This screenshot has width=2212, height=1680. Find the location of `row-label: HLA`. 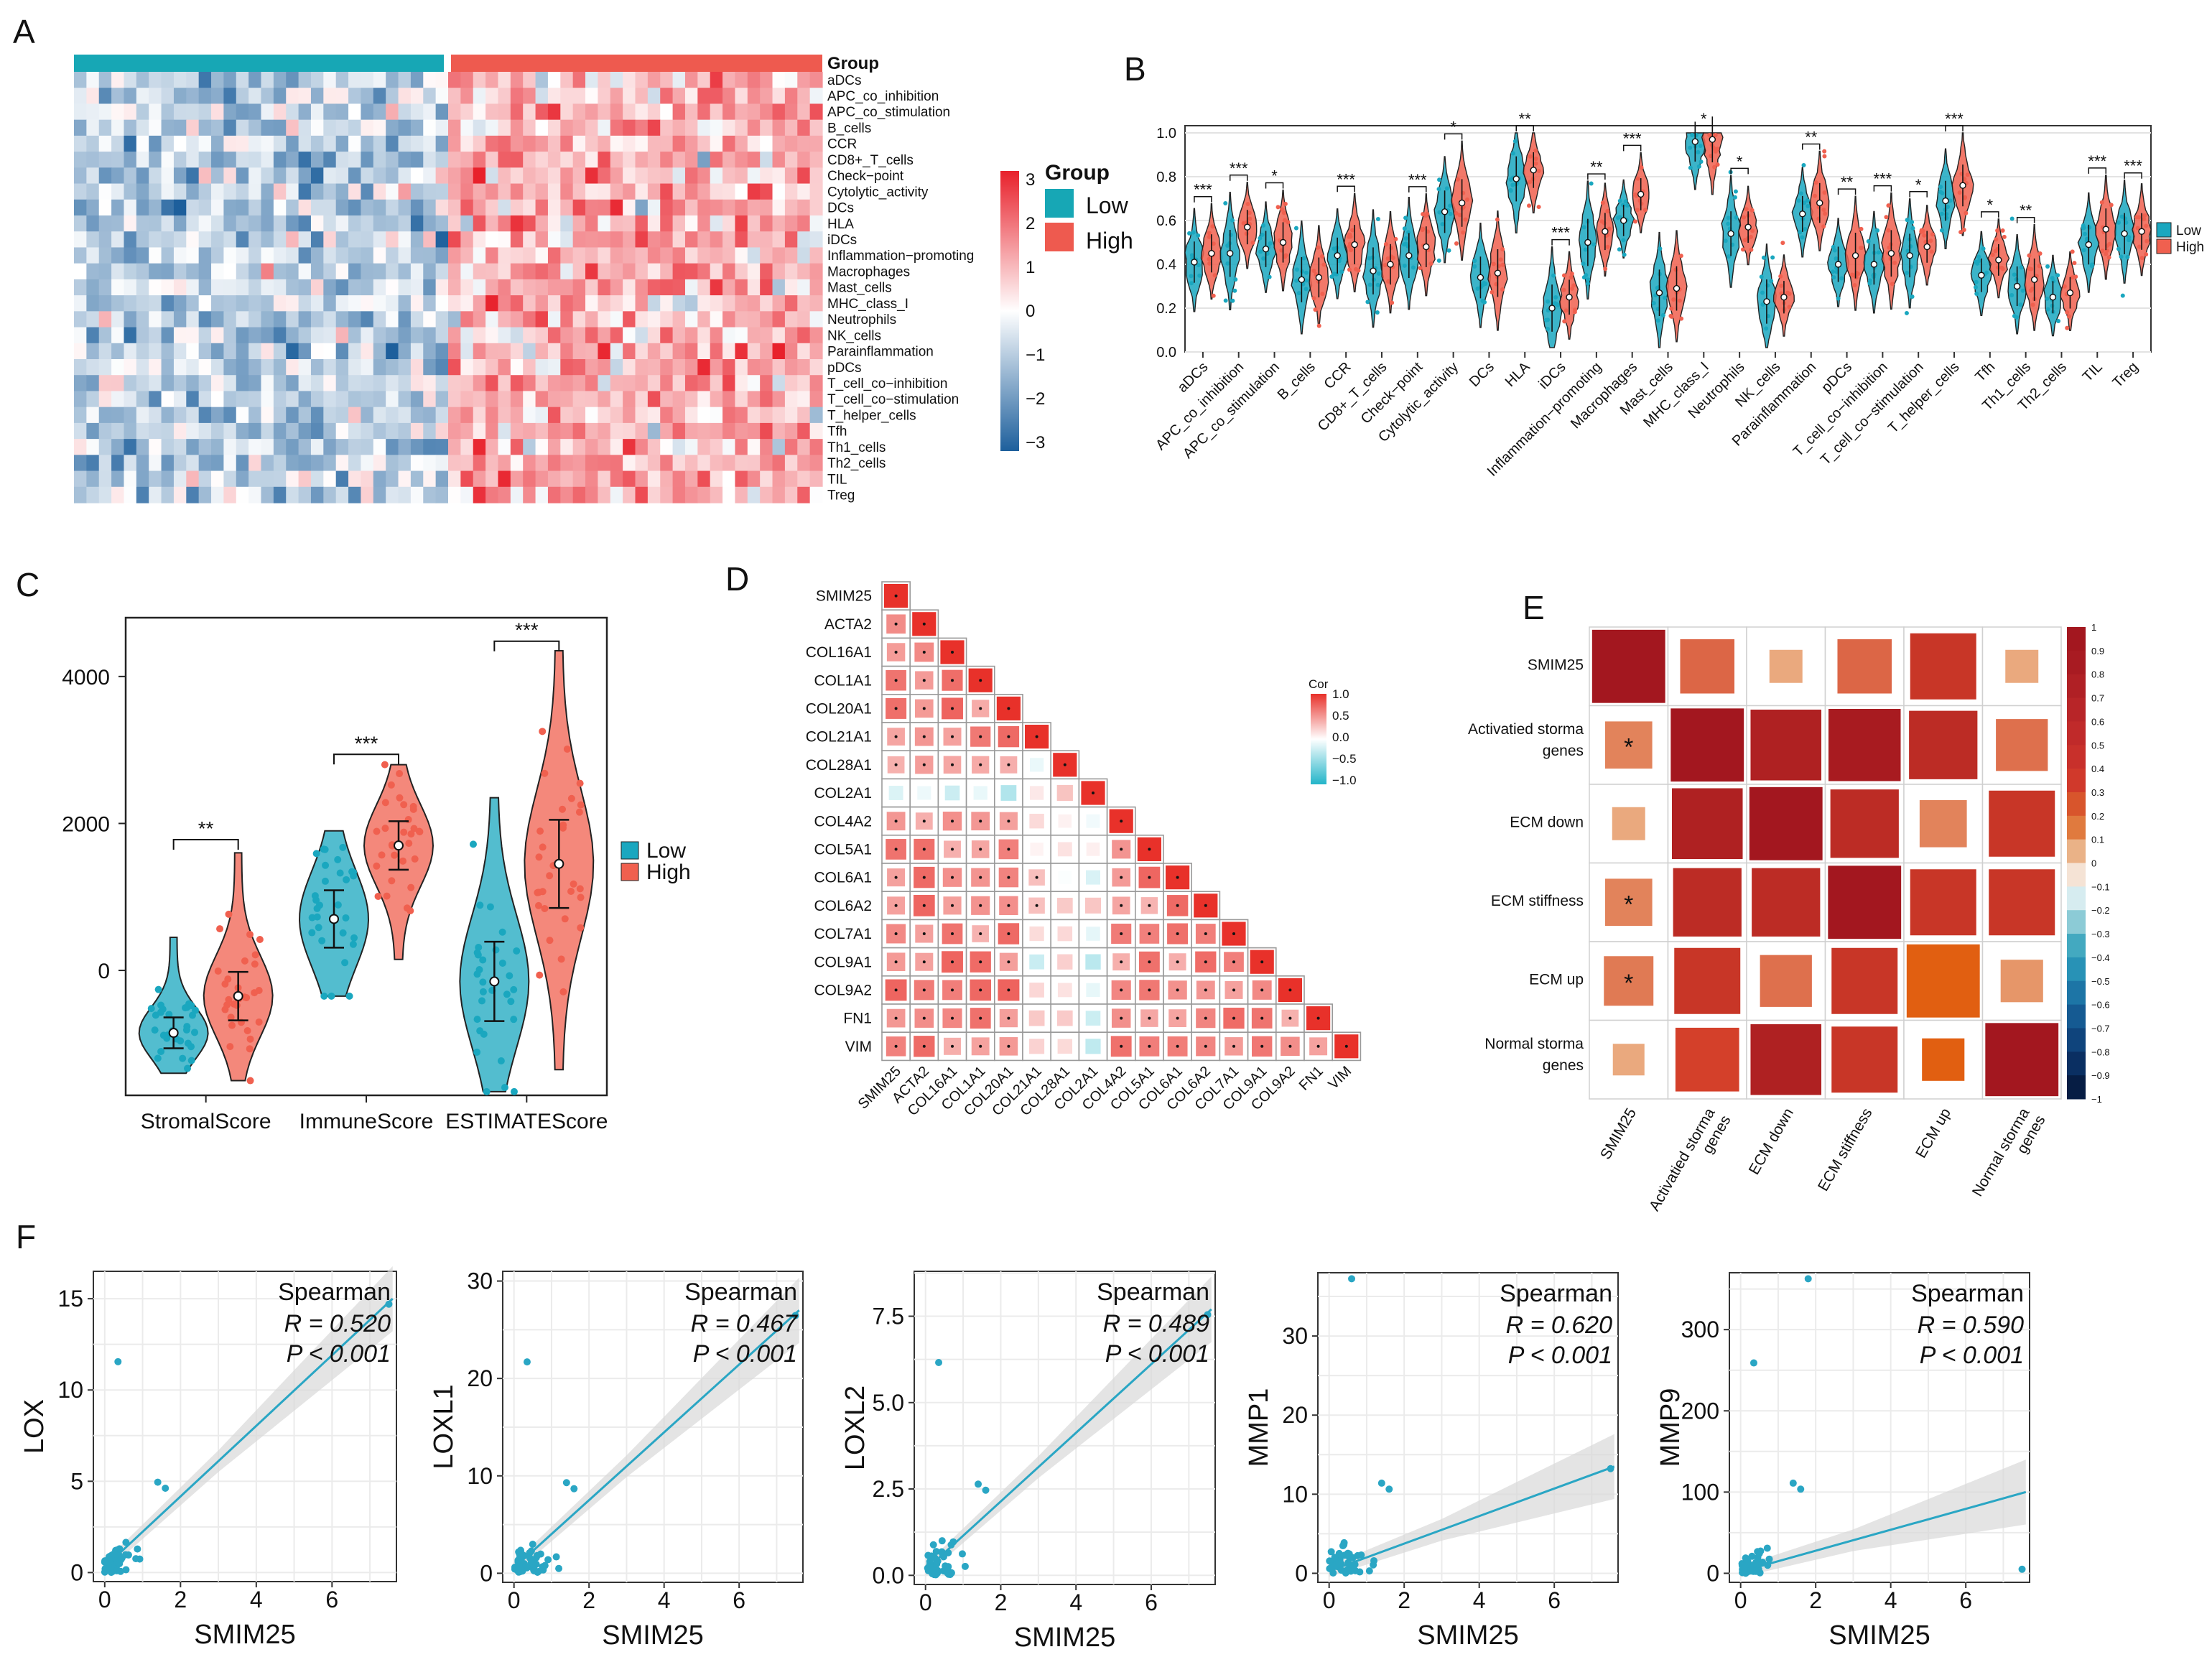

row-label: HLA is located at coordinates (840, 224).